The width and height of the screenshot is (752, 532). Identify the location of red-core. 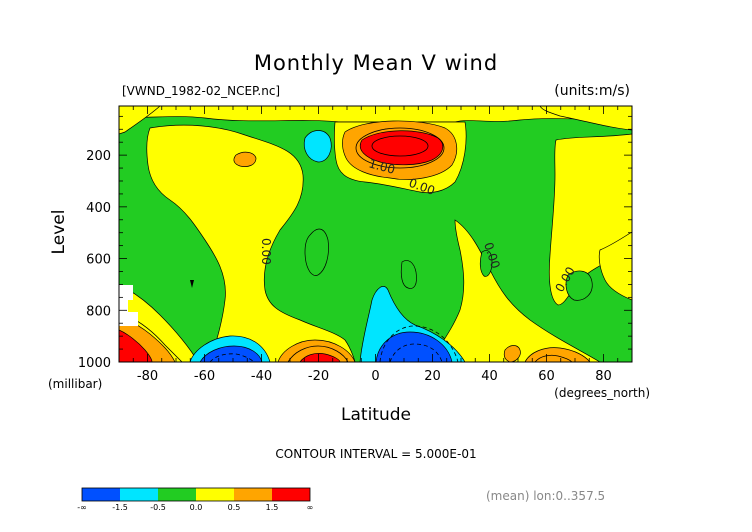
(401, 148).